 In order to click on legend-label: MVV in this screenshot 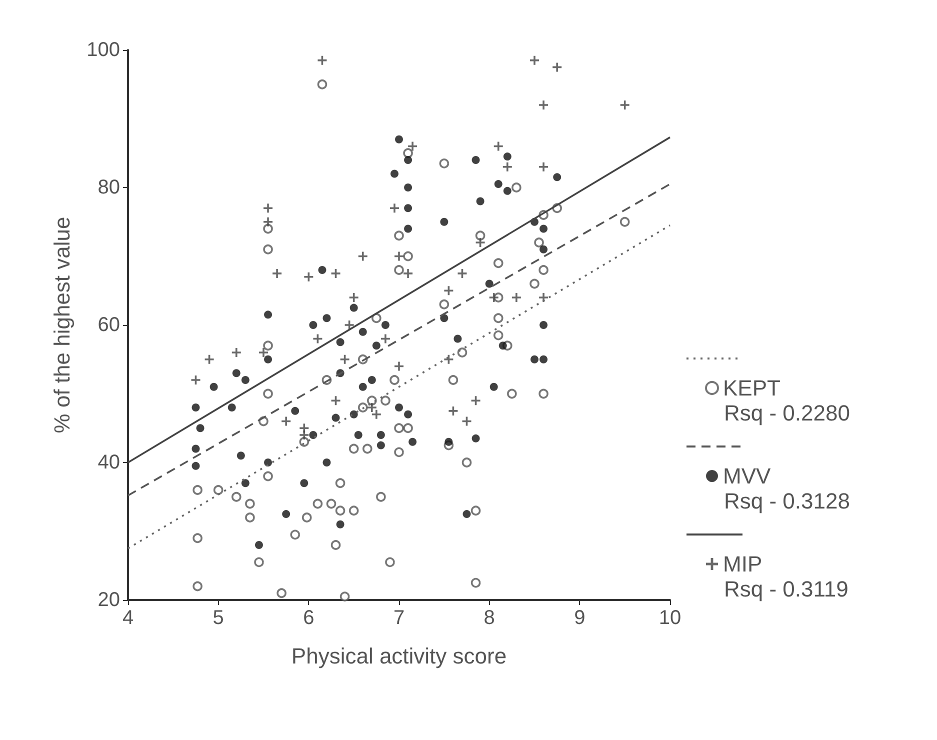, I will do `click(747, 476)`.